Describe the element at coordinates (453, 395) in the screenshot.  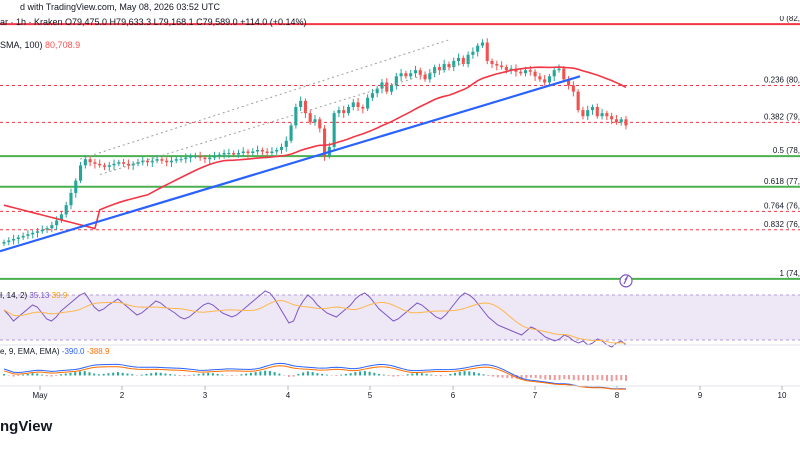
I see `time-tick-label: 6` at that location.